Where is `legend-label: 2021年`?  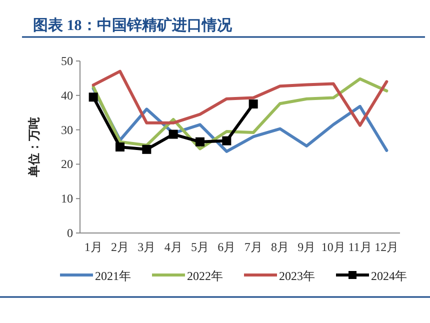 legend-label: 2021年 is located at coordinates (113, 276).